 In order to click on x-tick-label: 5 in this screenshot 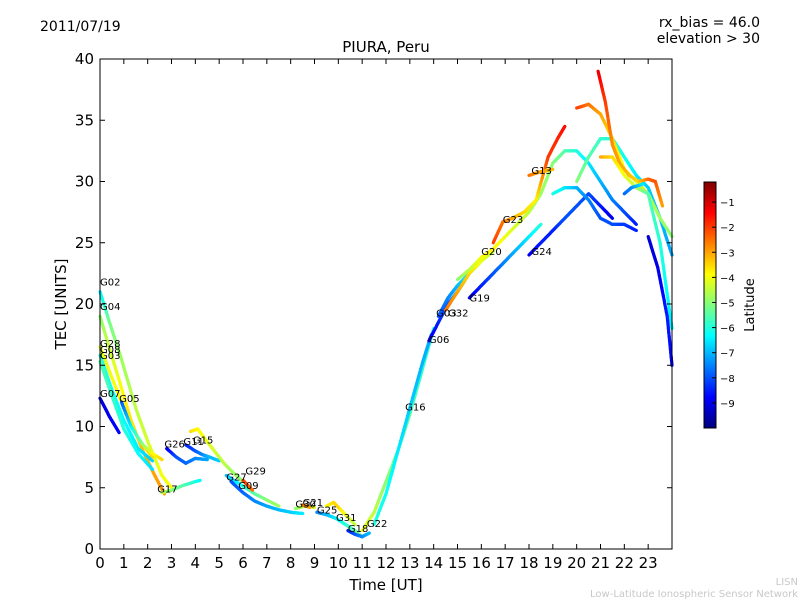, I will do `click(219, 563)`.